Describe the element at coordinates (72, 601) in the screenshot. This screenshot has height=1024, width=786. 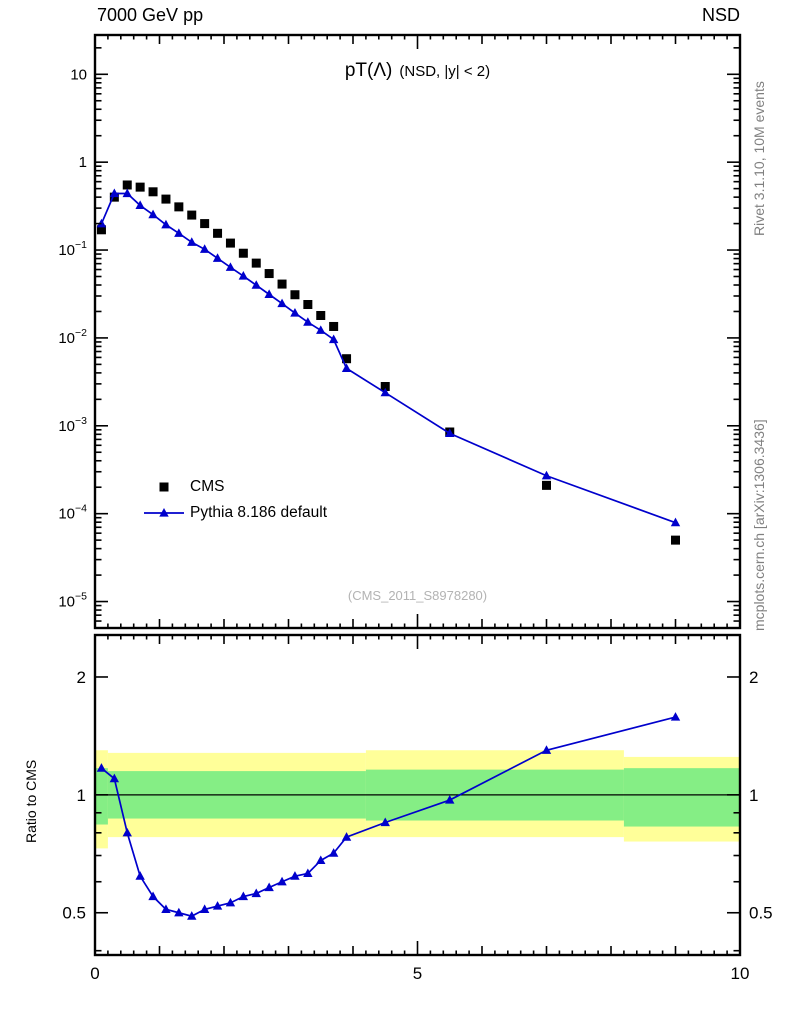
I see `log-y-tick-label: 10⁻⁵` at that location.